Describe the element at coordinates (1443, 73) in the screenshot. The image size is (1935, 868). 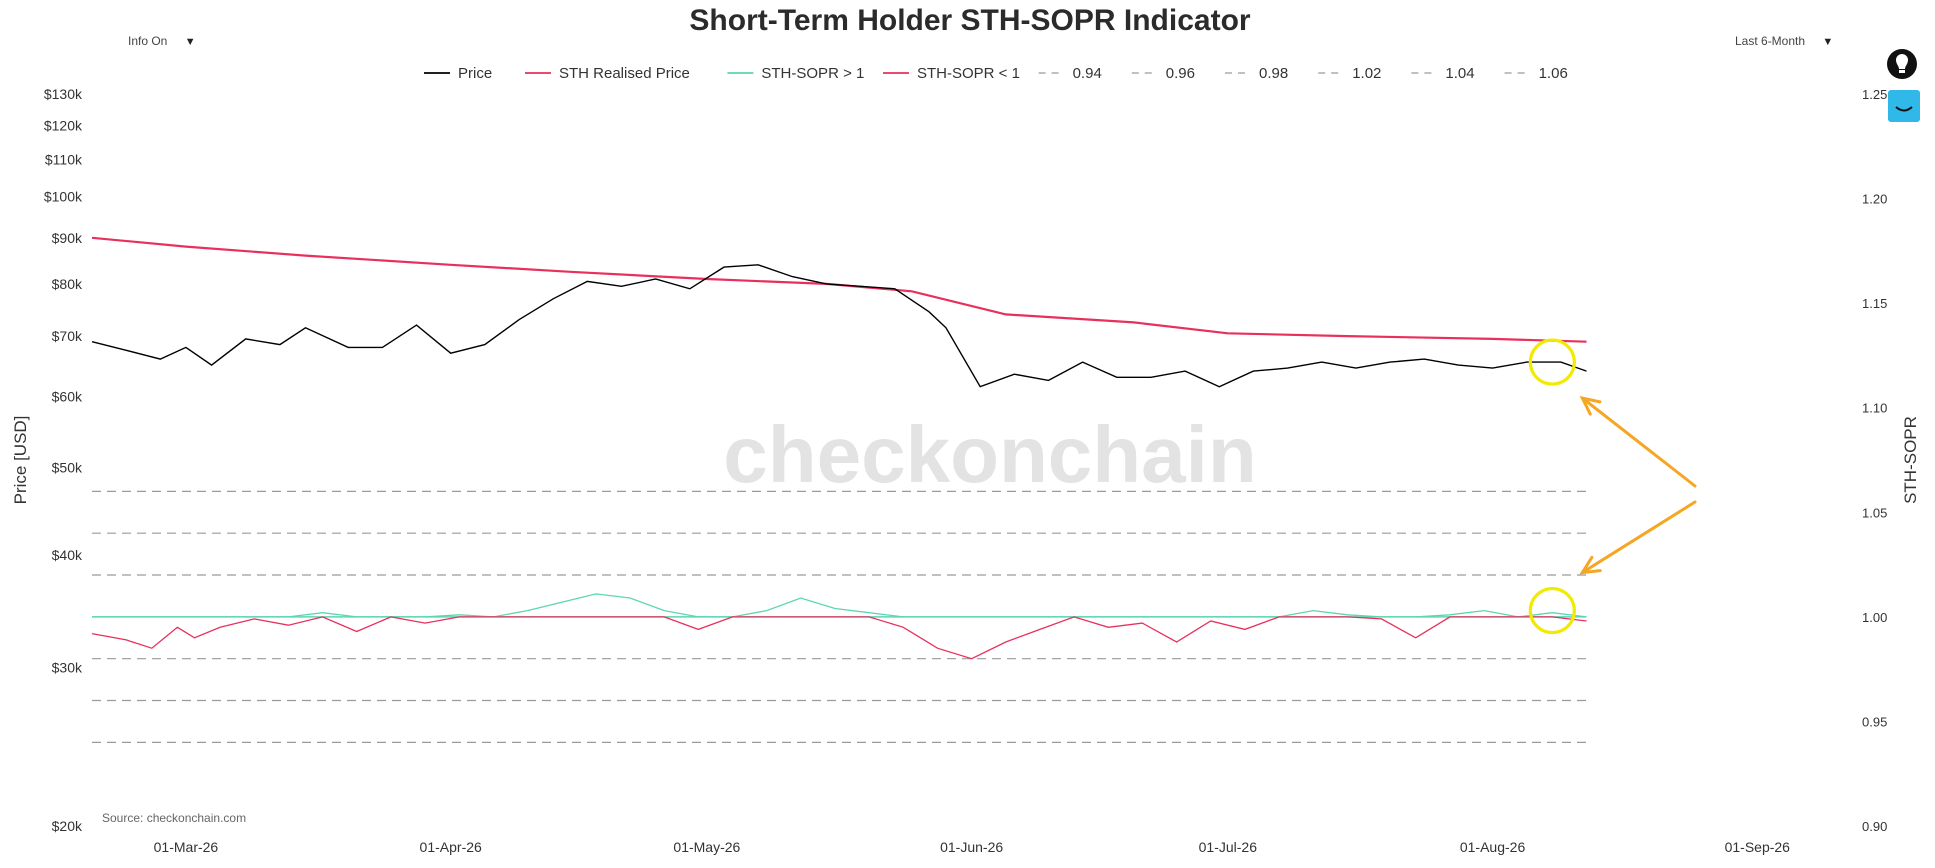
I see `legend-item: 1.04` at that location.